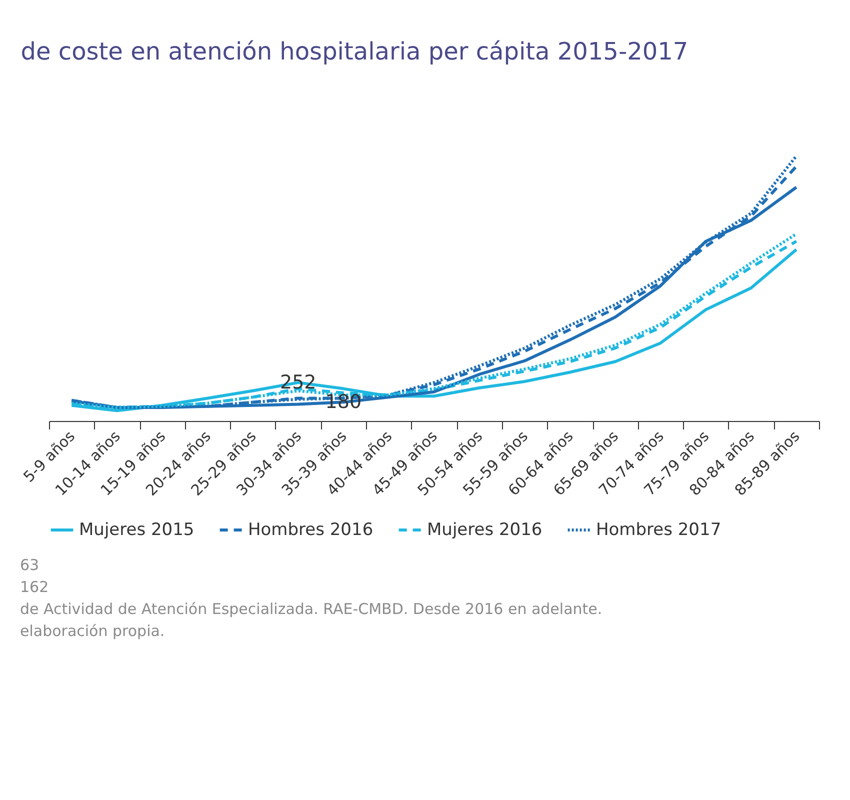  I want to click on text: 63, so click(30, 565).